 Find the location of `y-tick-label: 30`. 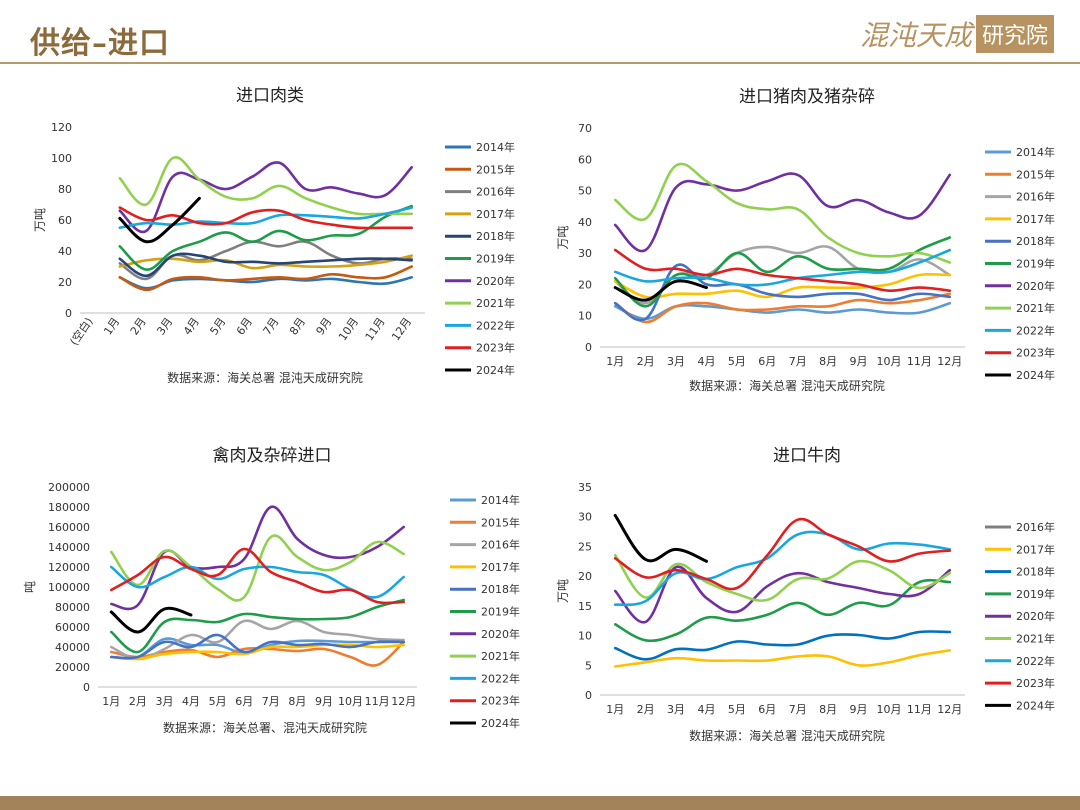

y-tick-label: 30 is located at coordinates (585, 253).